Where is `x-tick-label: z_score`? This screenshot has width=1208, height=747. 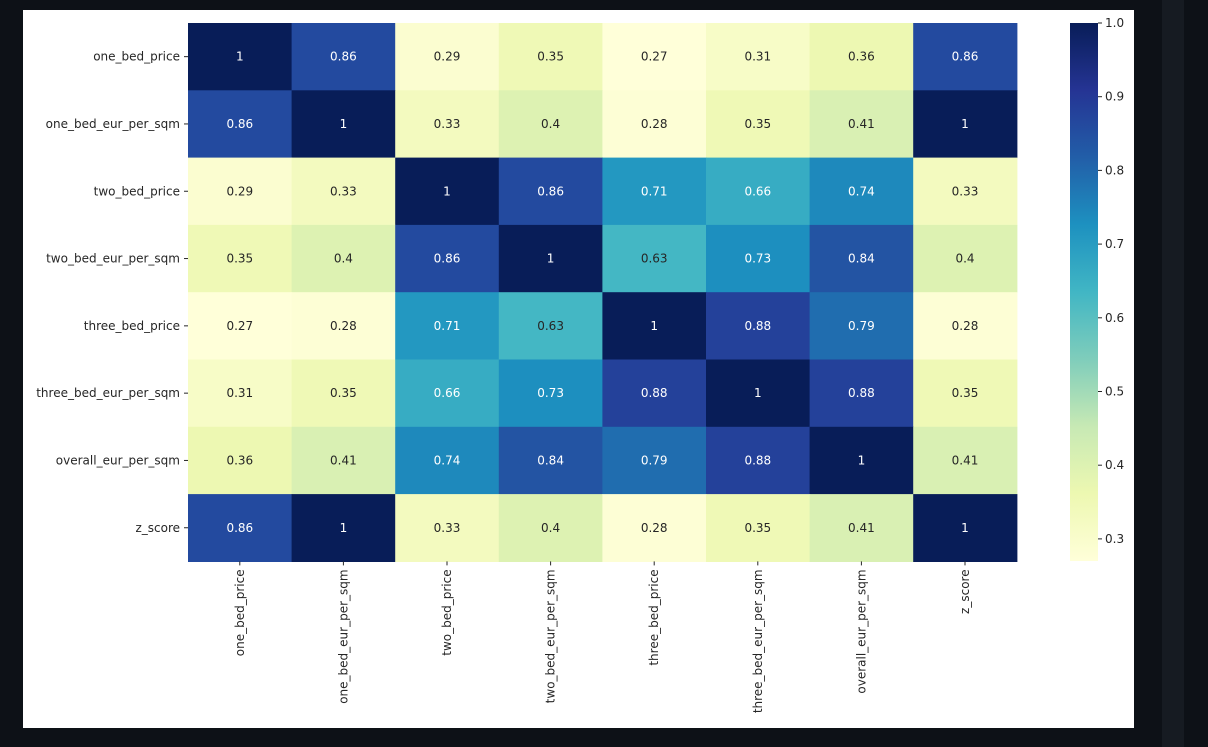
x-tick-label: z_score is located at coordinates (965, 591).